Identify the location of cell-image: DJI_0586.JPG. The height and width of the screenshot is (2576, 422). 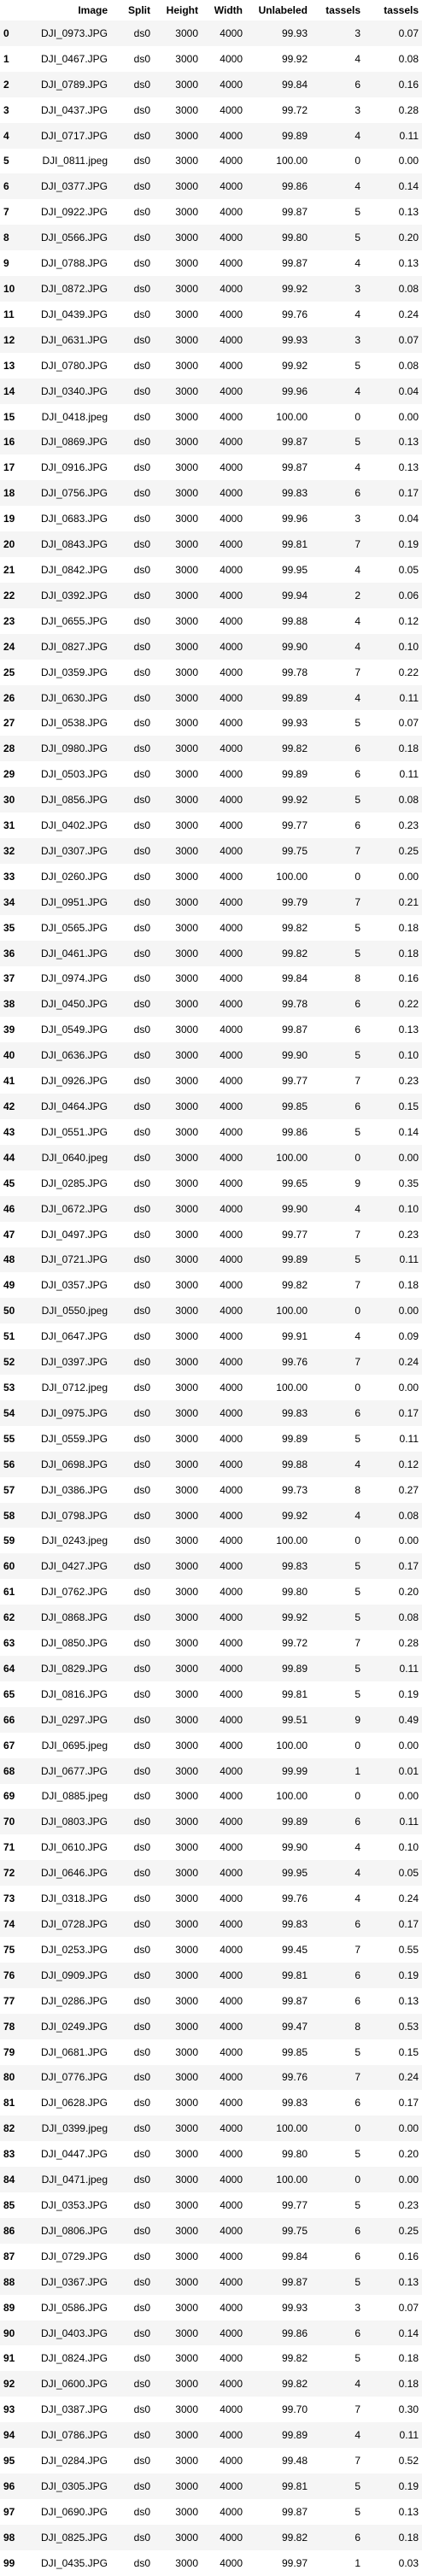
(74, 2307).